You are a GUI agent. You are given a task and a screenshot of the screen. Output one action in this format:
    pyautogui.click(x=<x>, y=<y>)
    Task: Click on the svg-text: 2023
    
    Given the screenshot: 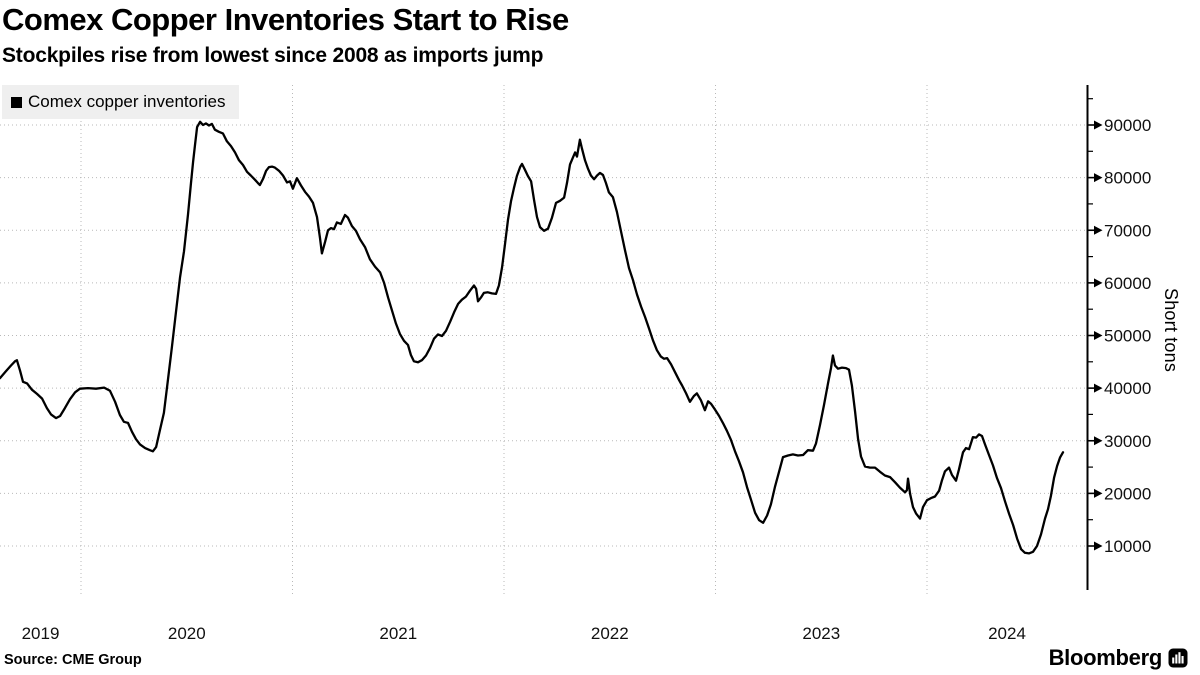 What is the action you would take?
    pyautogui.click(x=821, y=633)
    